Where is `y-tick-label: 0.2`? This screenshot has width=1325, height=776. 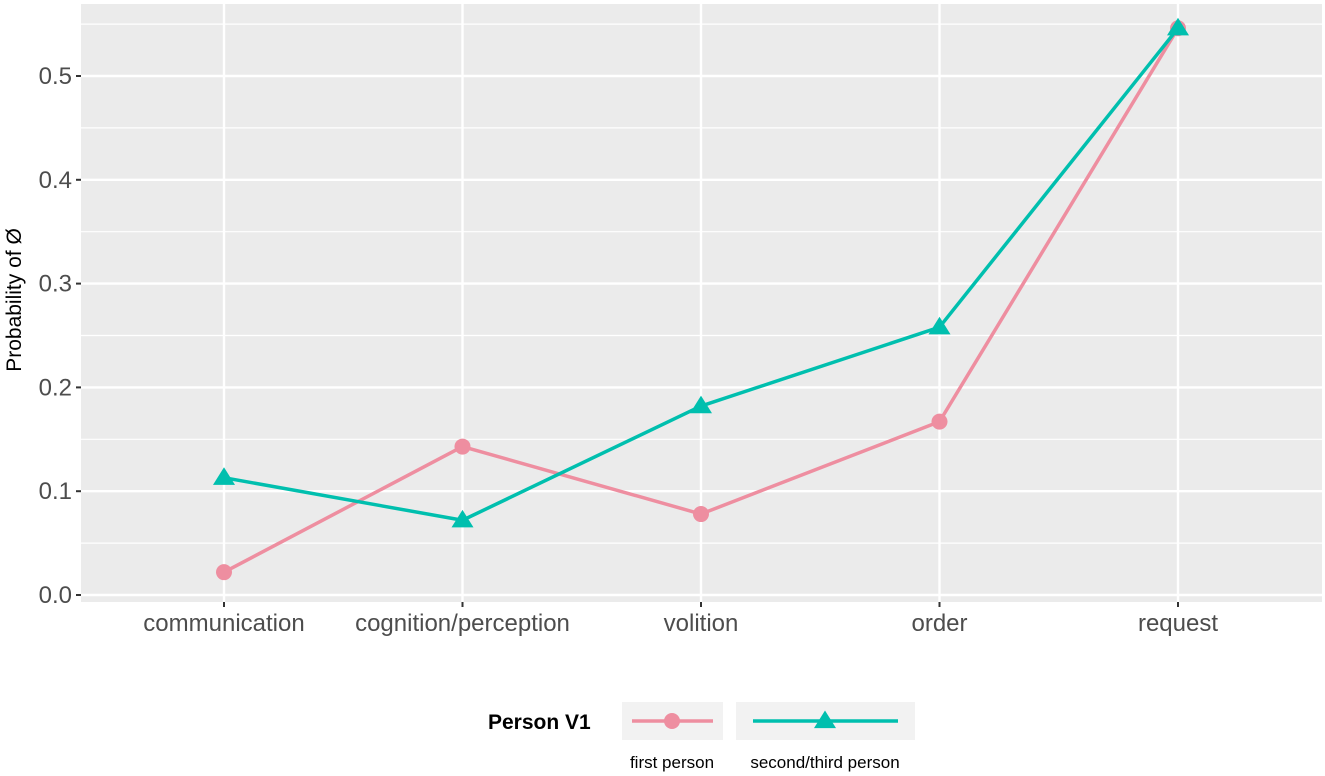
y-tick-label: 0.2 is located at coordinates (55, 387).